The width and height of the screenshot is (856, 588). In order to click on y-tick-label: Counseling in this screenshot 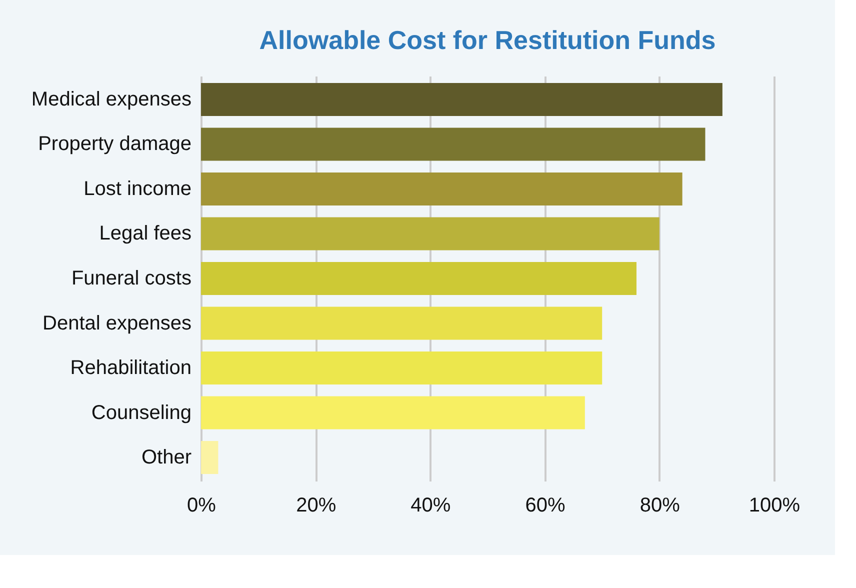, I will do `click(141, 413)`.